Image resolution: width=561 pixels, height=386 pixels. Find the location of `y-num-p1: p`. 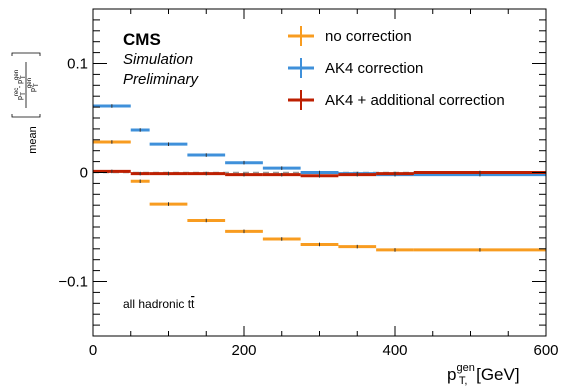

y-num-p1: p is located at coordinates (20, 98).